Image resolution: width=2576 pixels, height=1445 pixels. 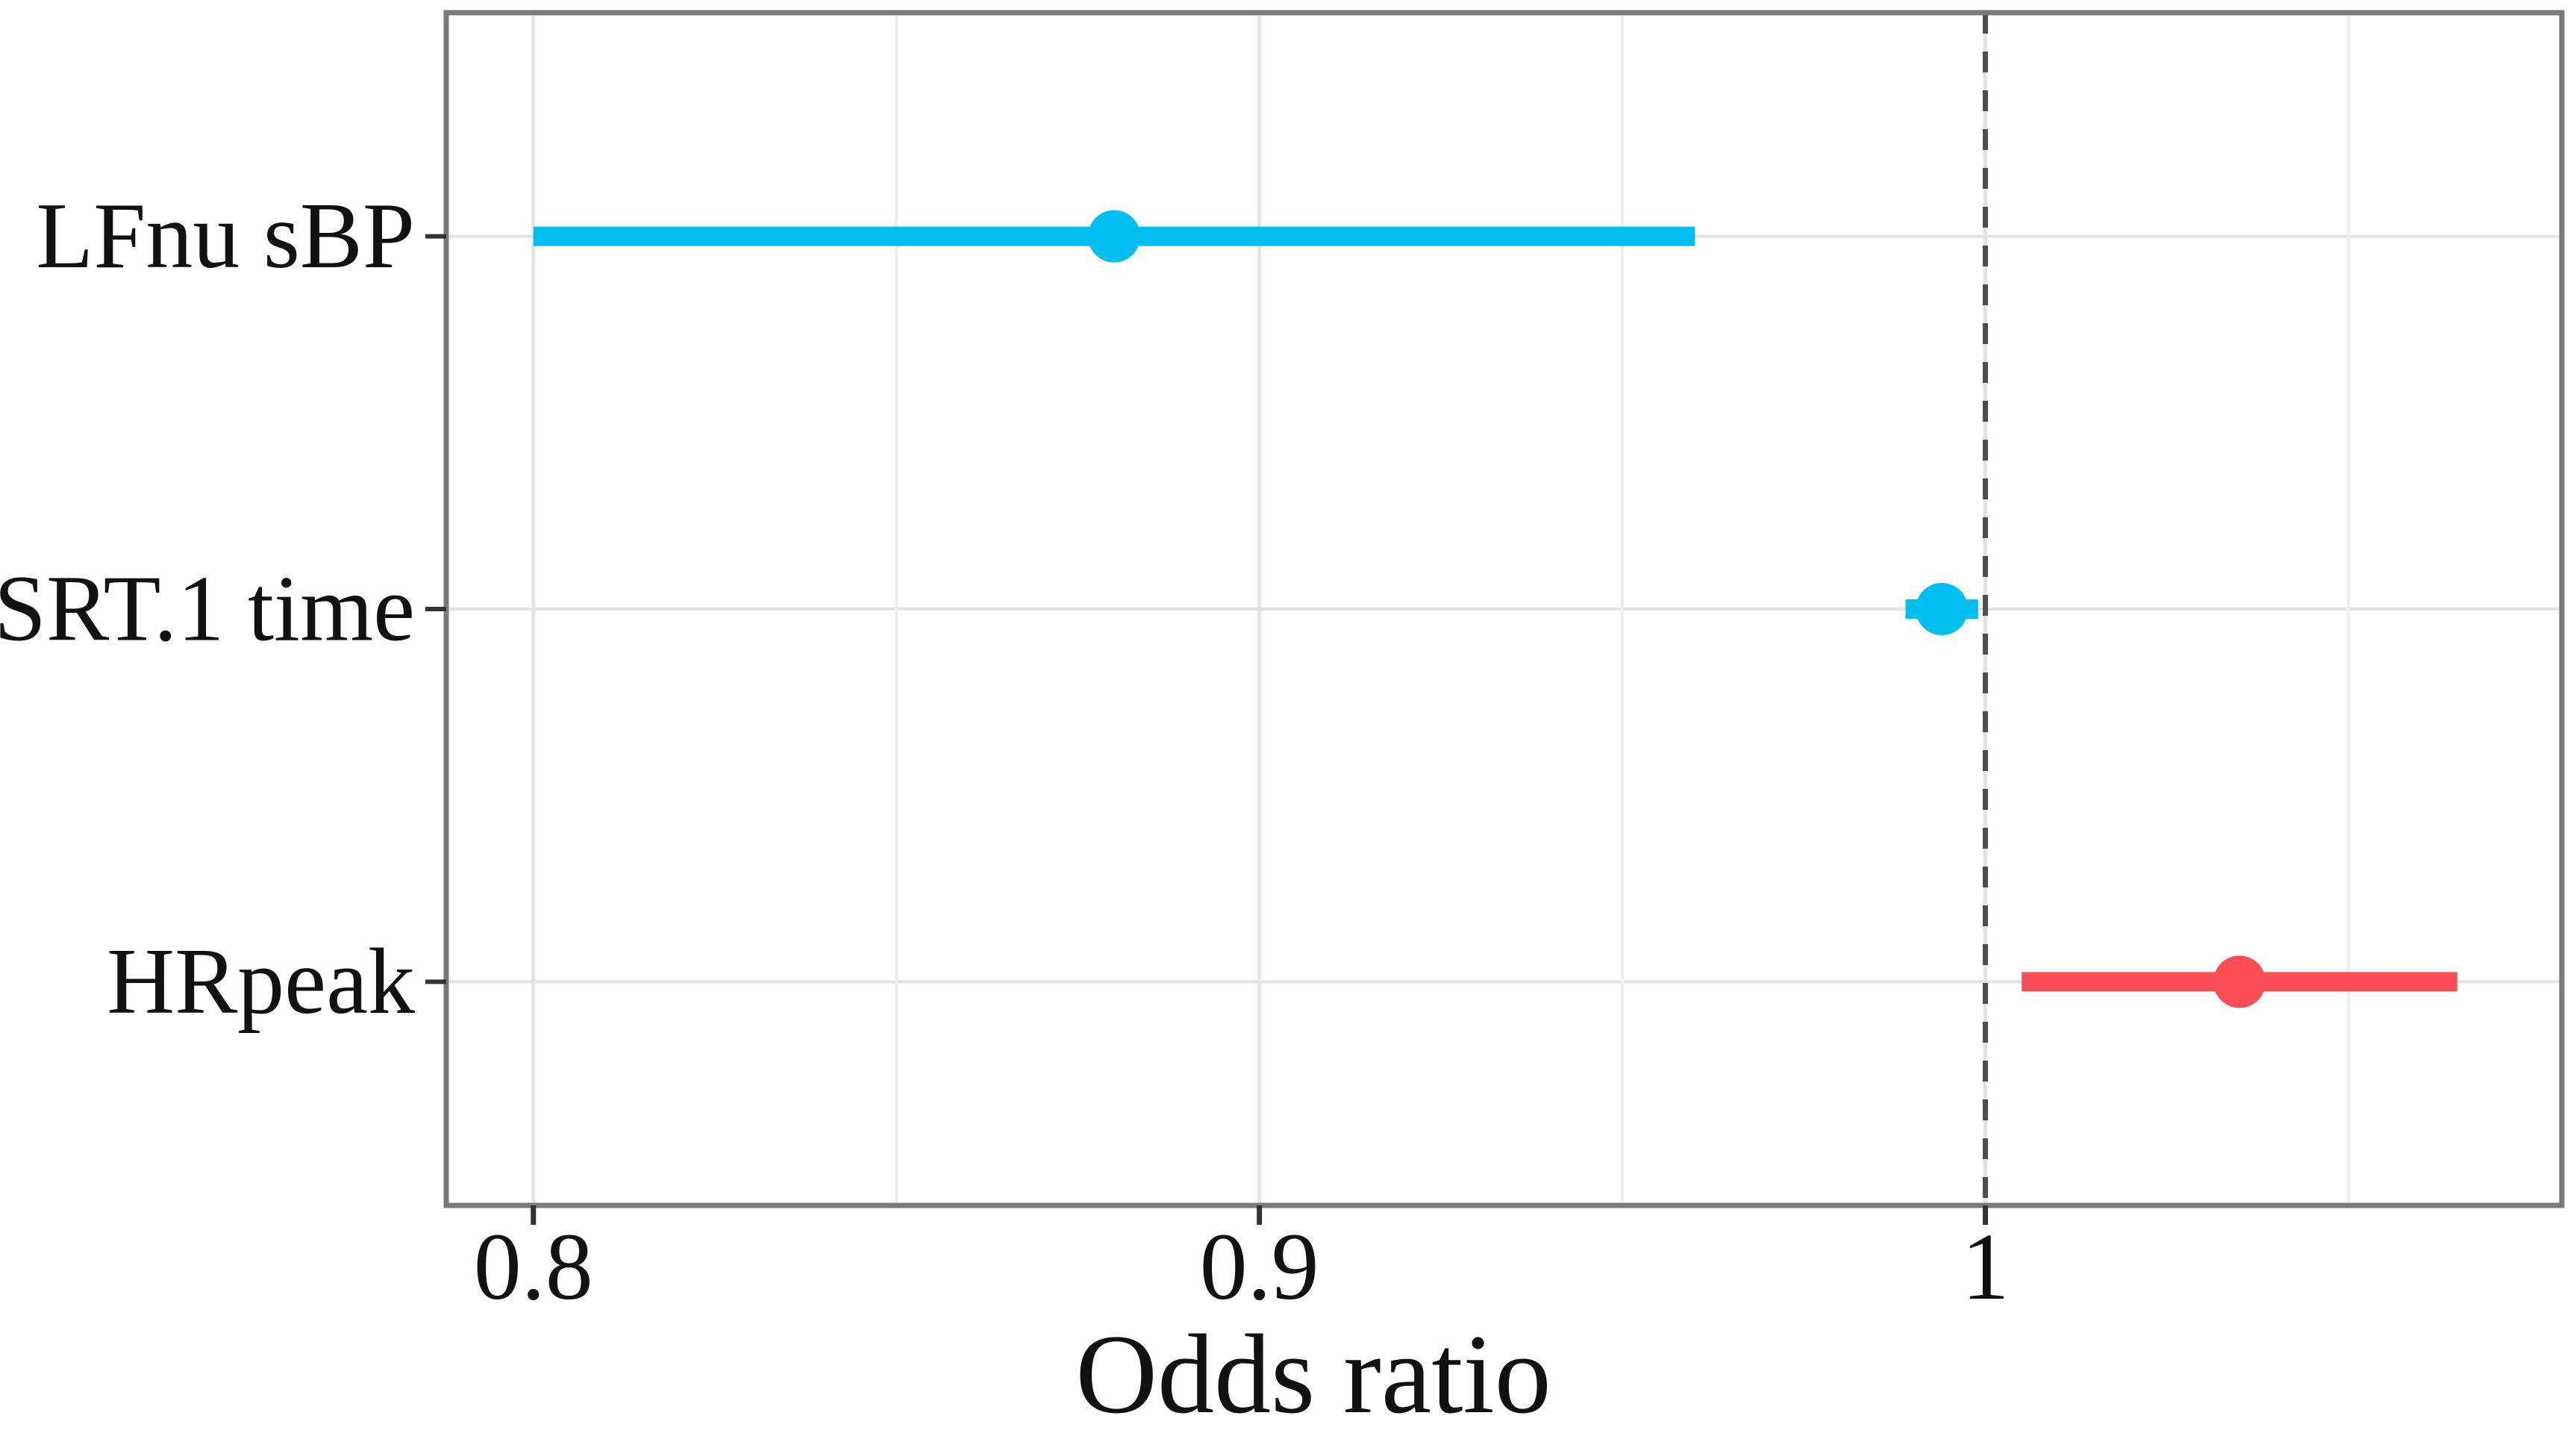 I want to click on x-tick-label: 0.9, so click(x=1259, y=1267).